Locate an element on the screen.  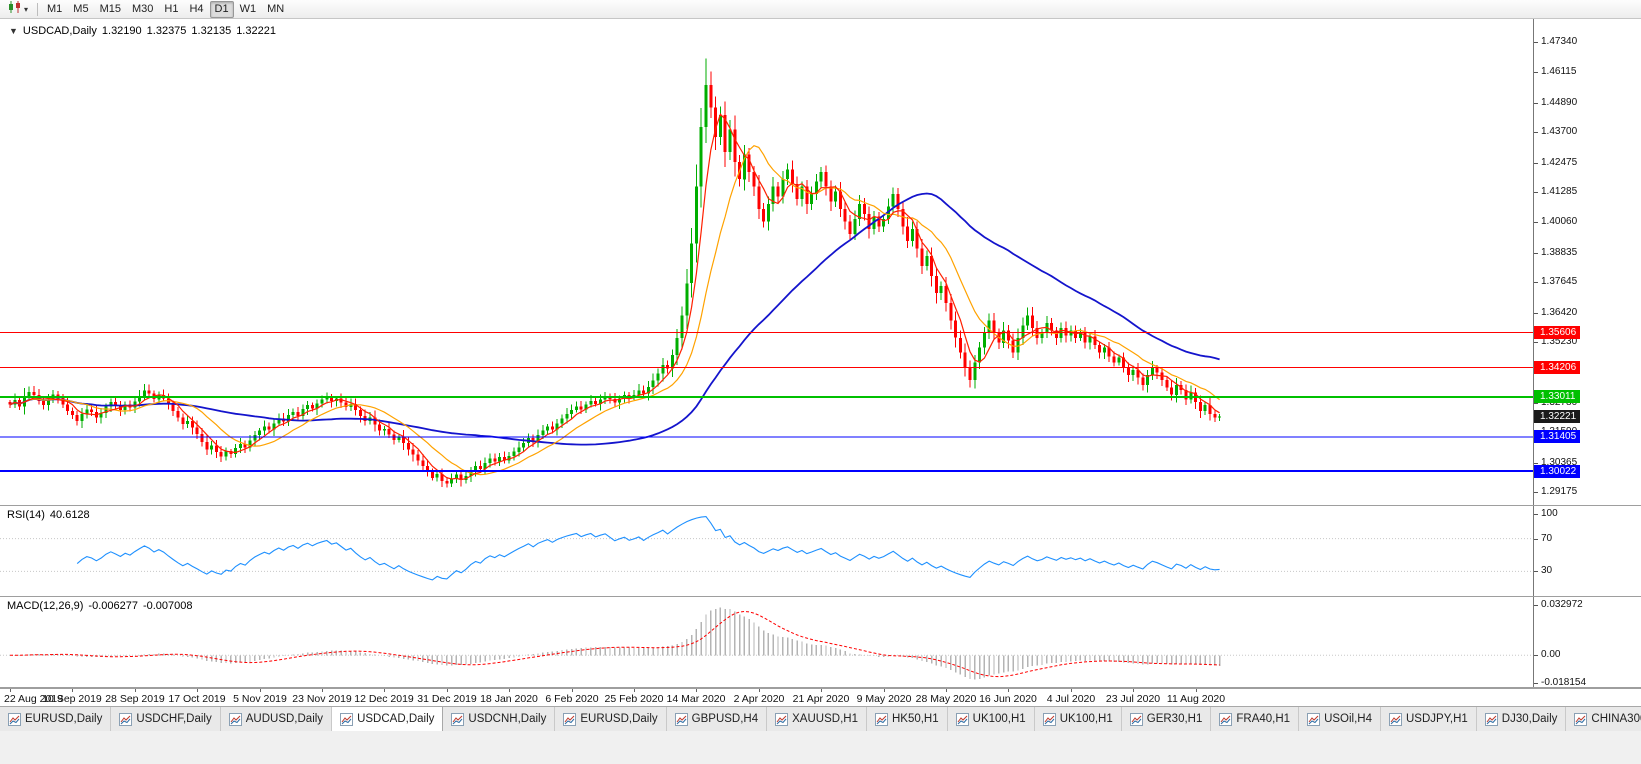
chart-tab-gbpusd-h4: GBPUSD,H4 is located at coordinates (717, 719).